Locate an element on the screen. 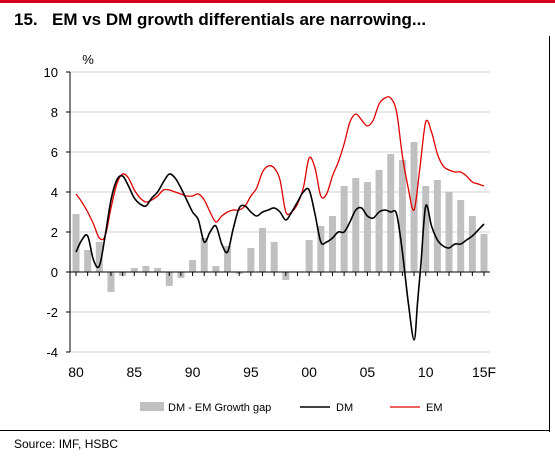 The width and height of the screenshot is (555, 464). y-tick-label: 10 is located at coordinates (51, 72).